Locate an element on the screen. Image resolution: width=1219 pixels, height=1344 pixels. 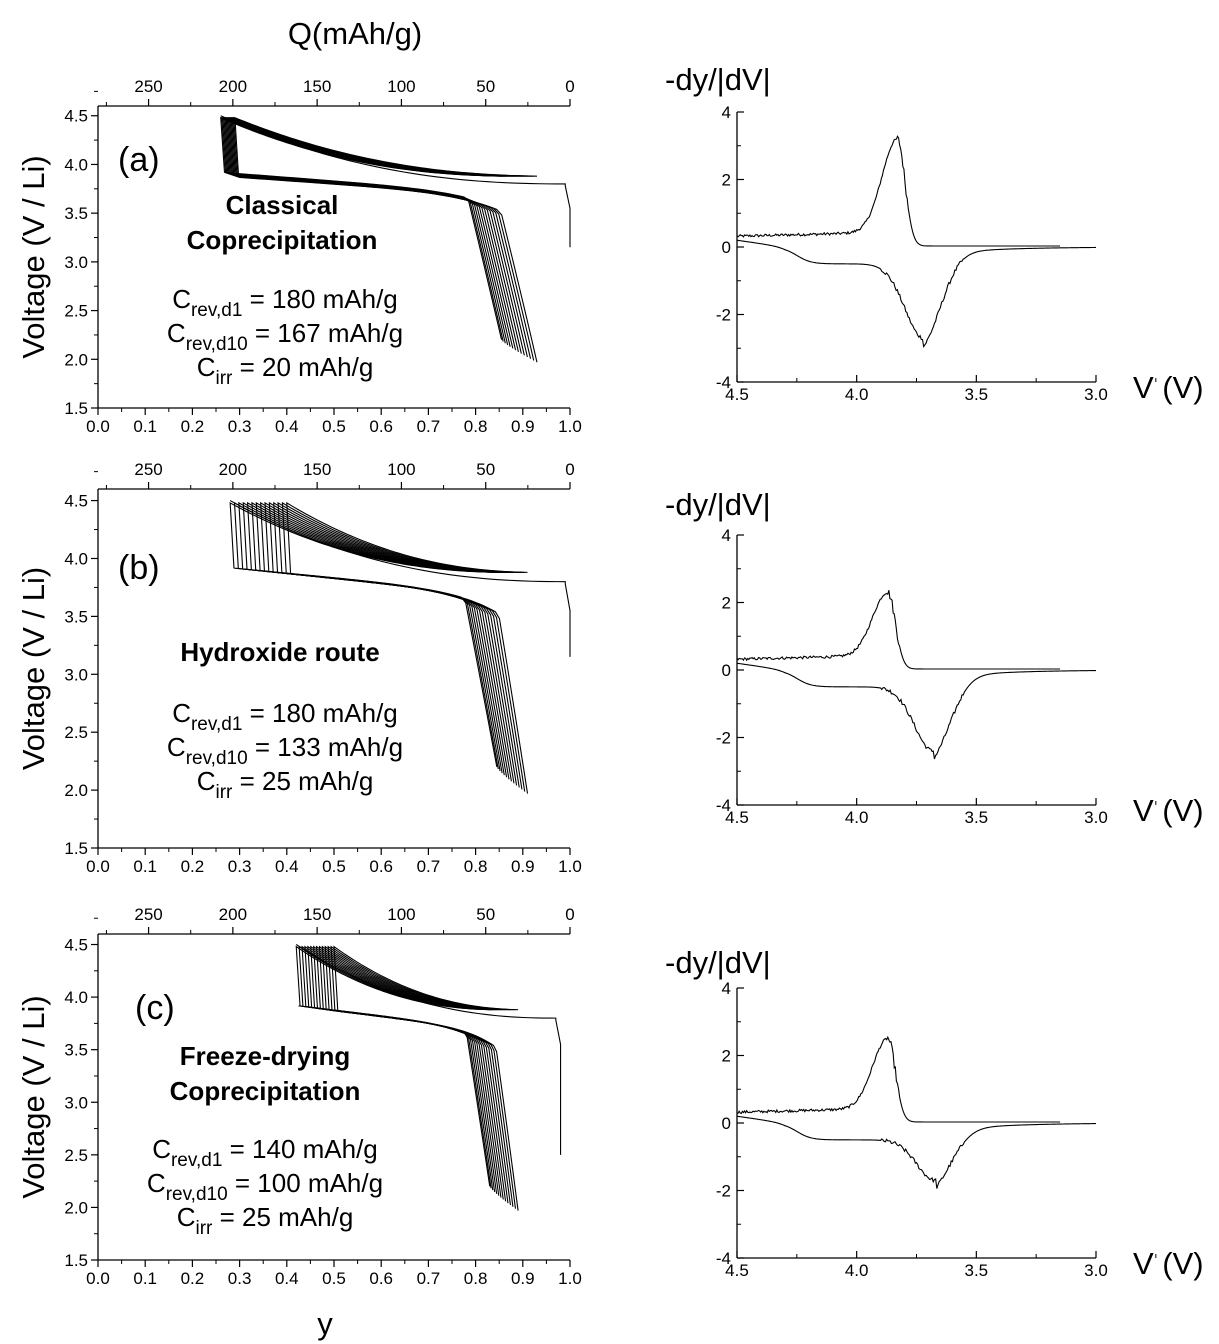
cap-value: = 20 mAh/g is located at coordinates (302, 367).